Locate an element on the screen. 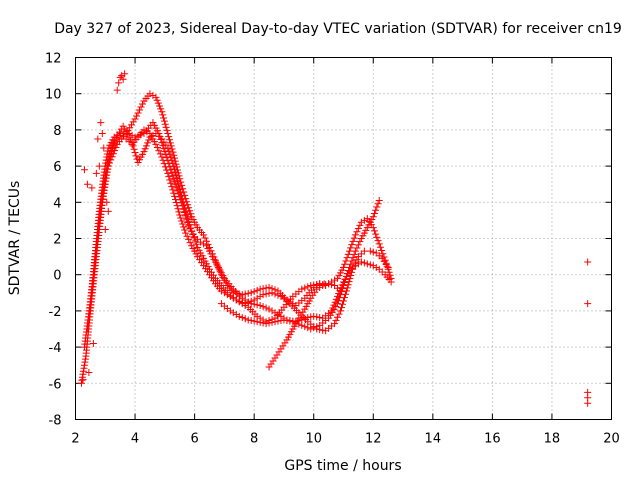 The image size is (640, 480). y-tick-label: 6 is located at coordinates (57, 167).